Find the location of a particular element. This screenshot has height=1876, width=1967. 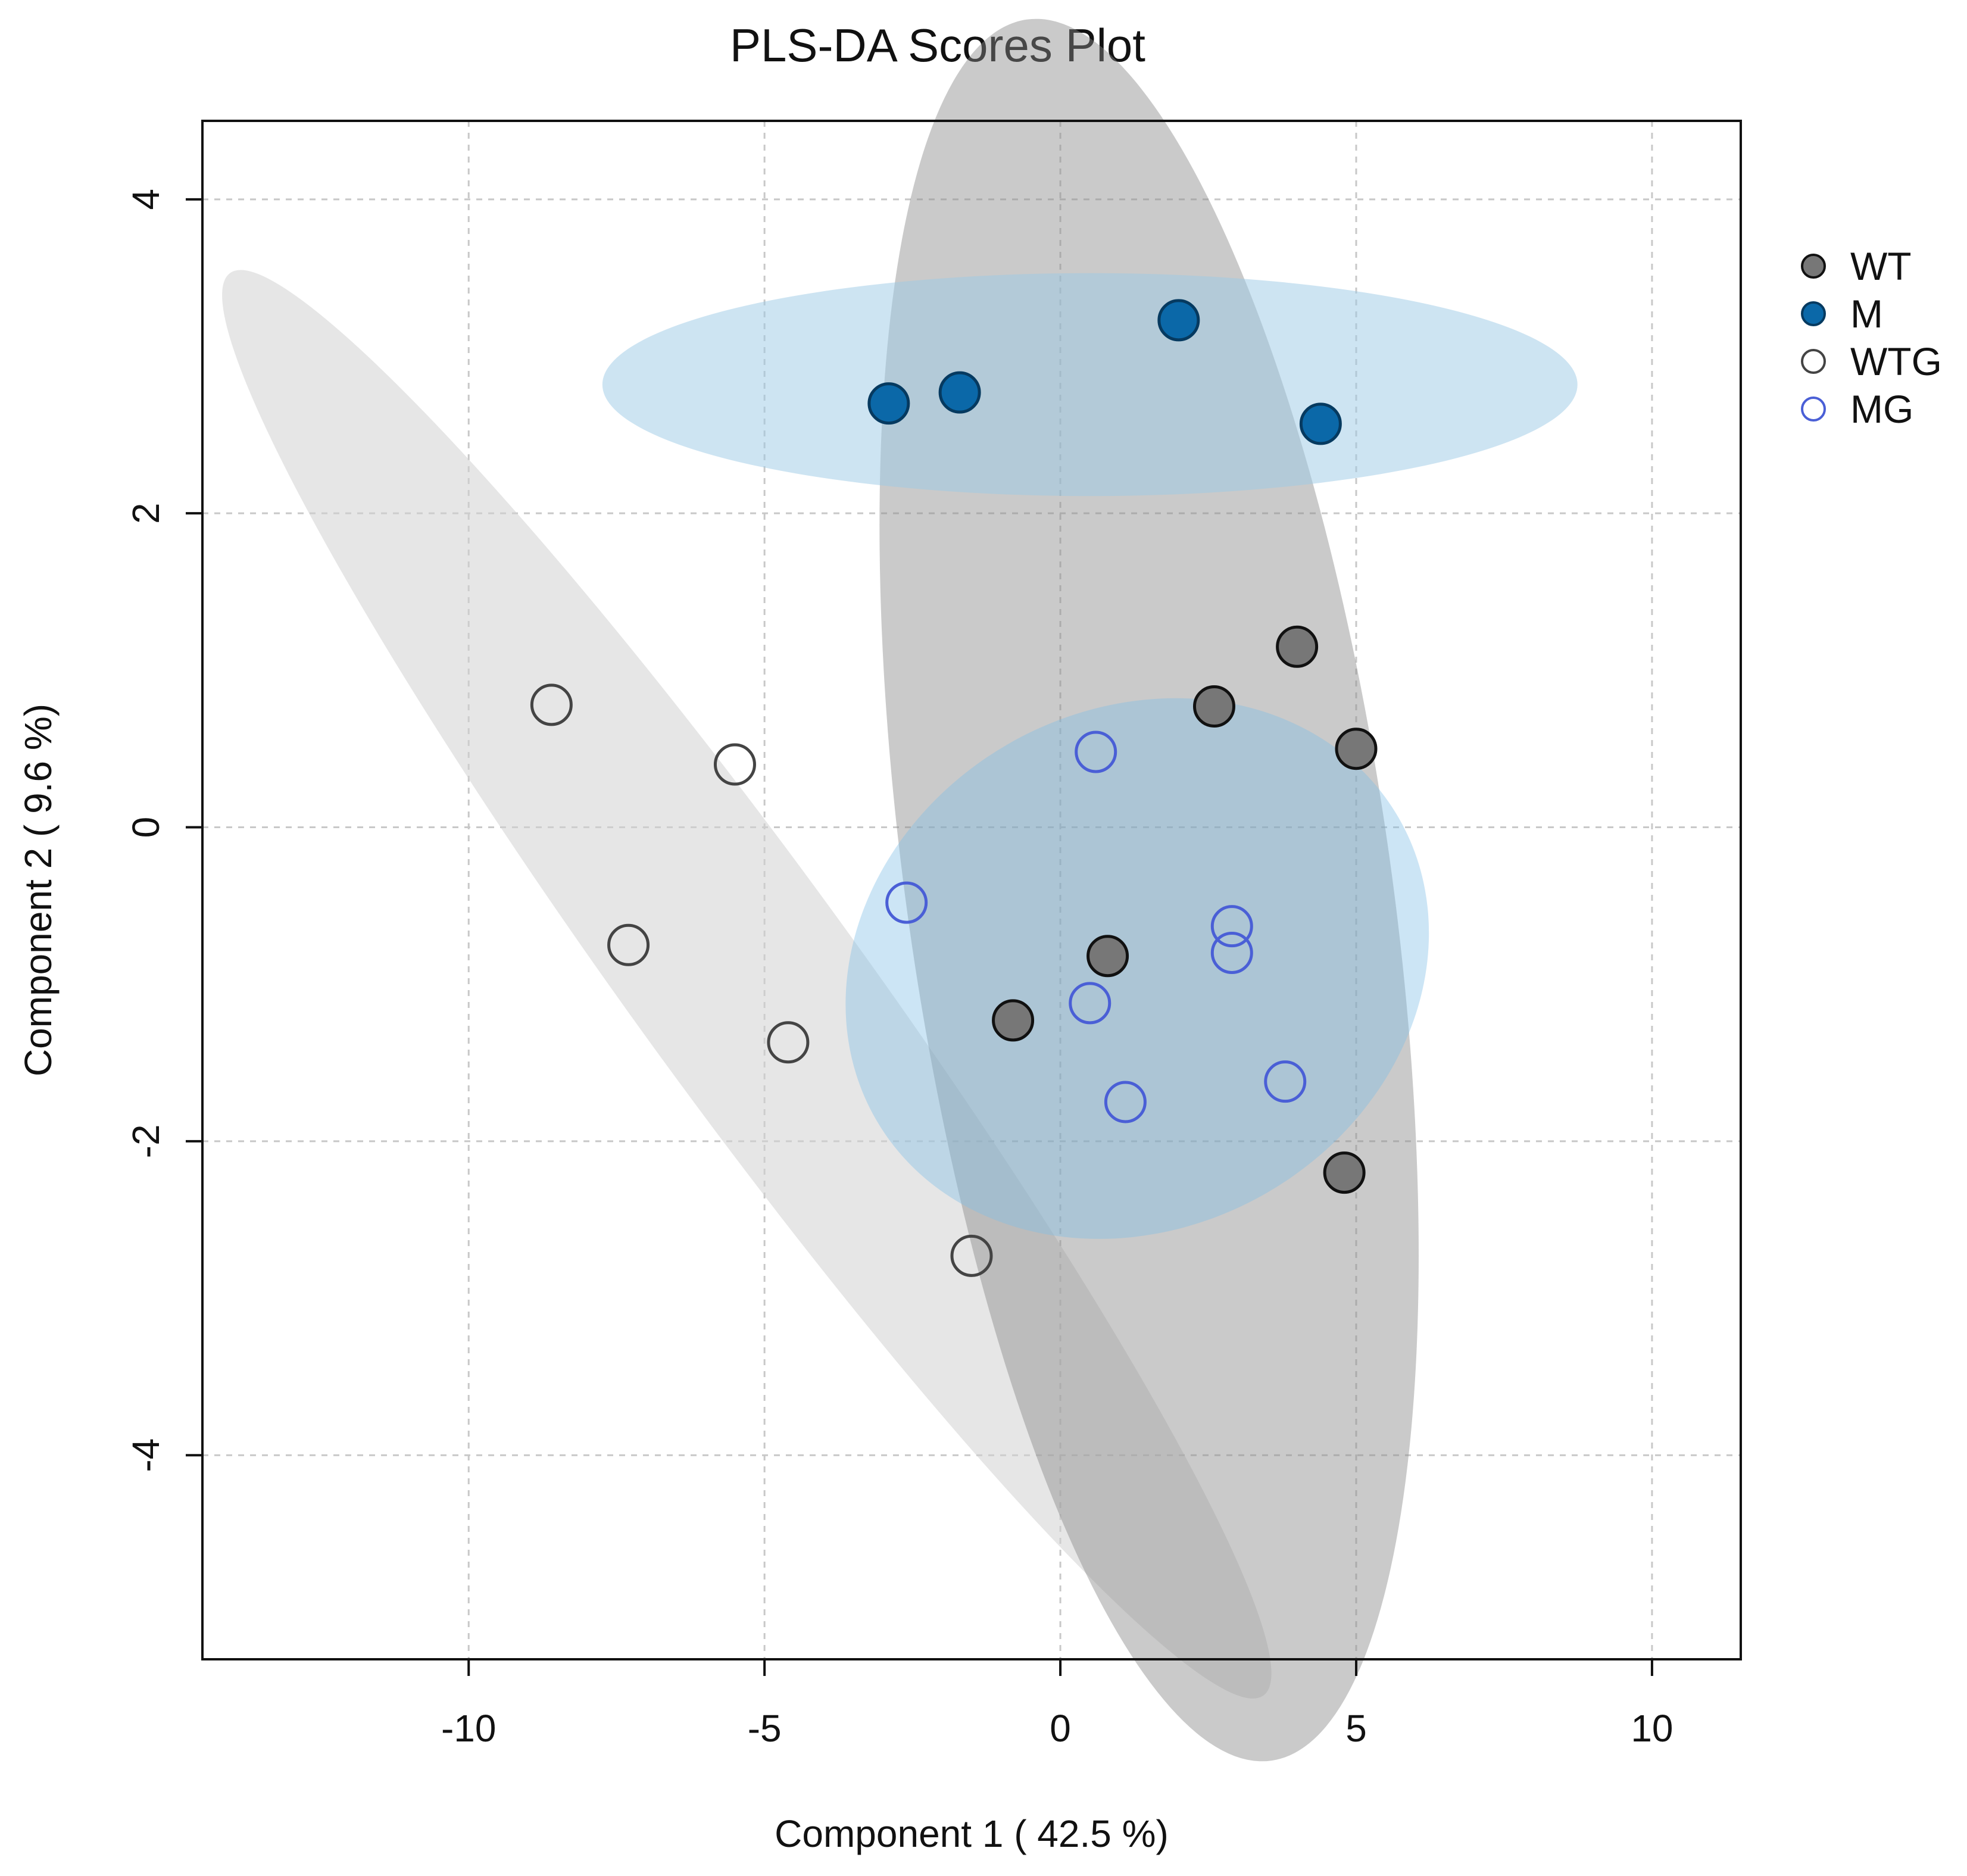

legend-marker-mg is located at coordinates (1813, 409).